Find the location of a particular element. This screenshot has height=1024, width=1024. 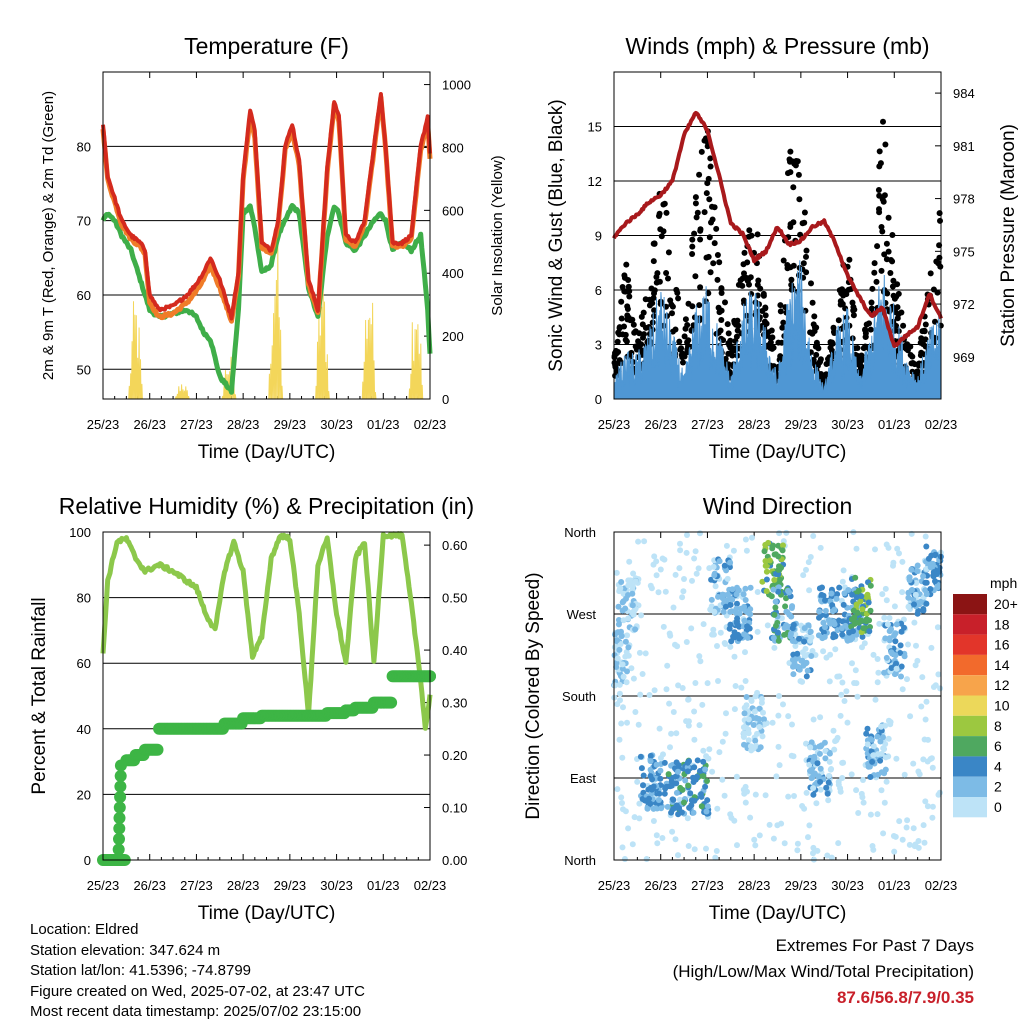

precip-point is located at coordinates (120, 786).